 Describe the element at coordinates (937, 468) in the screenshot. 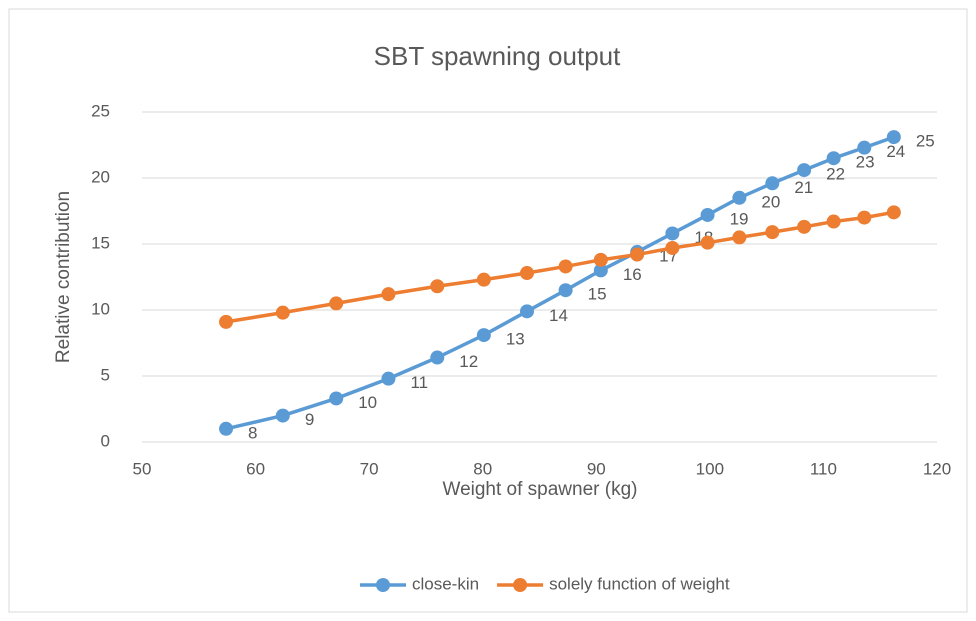

I see `x-tick-label: 120` at that location.